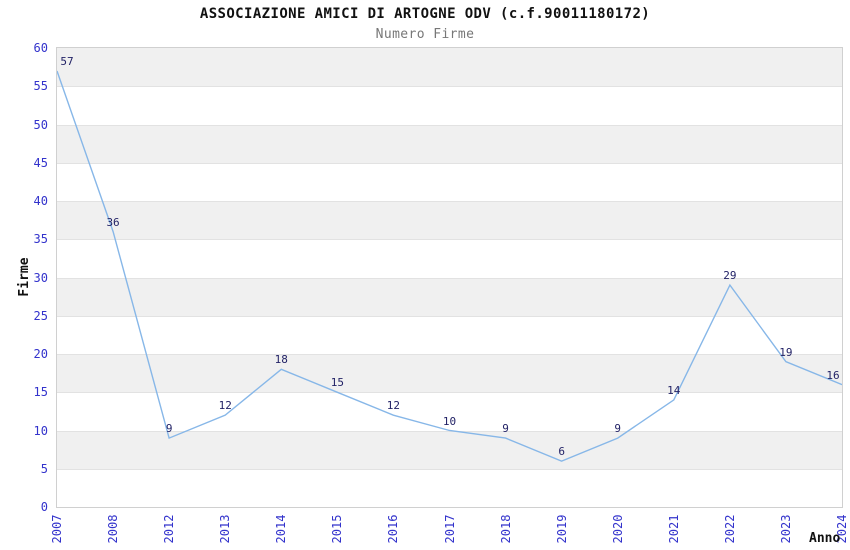 This screenshot has width=850, height=550. I want to click on data-label: 36, so click(113, 222).